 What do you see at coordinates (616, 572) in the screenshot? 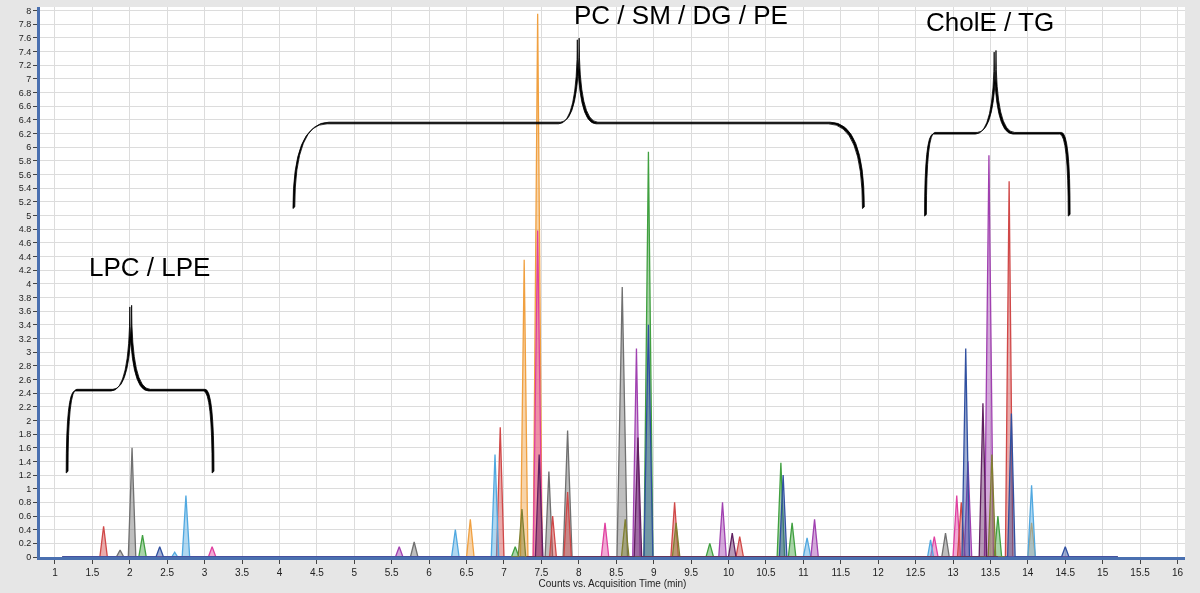
I see `x-tick-label: 8.5` at bounding box center [616, 572].